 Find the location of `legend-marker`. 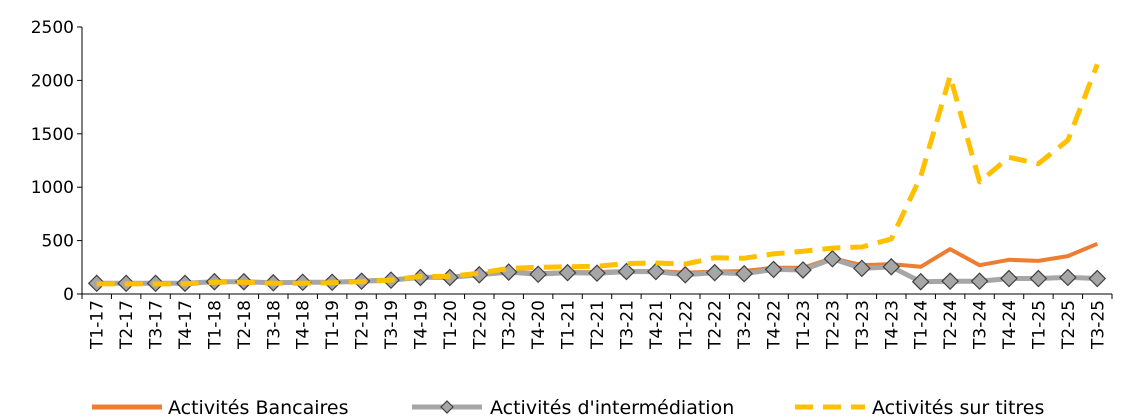

legend-marker is located at coordinates (447, 407).